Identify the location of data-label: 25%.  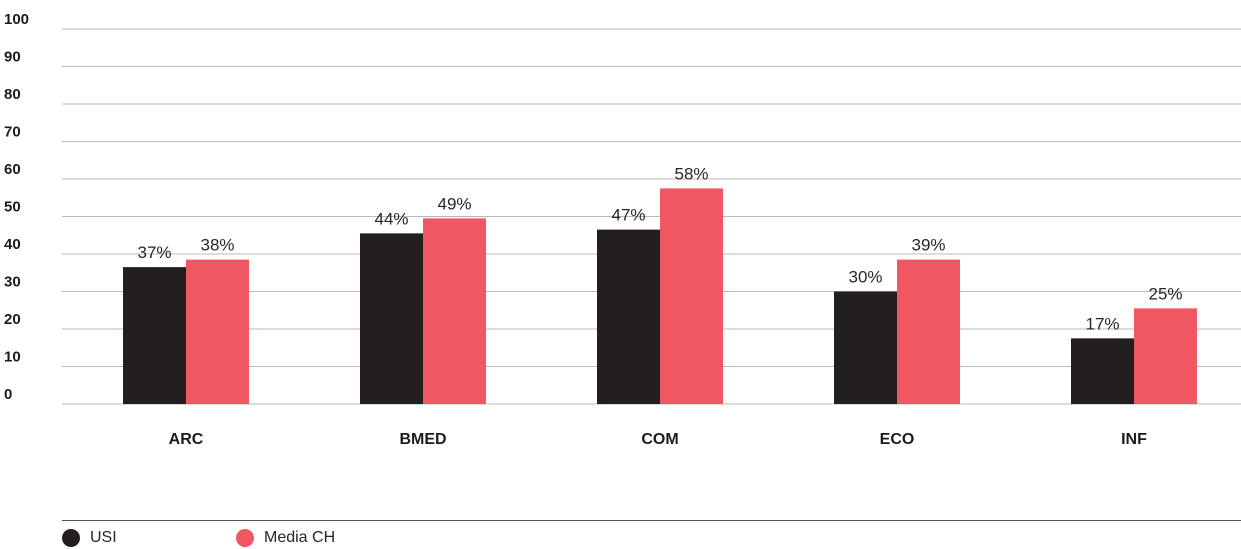
(1165, 293).